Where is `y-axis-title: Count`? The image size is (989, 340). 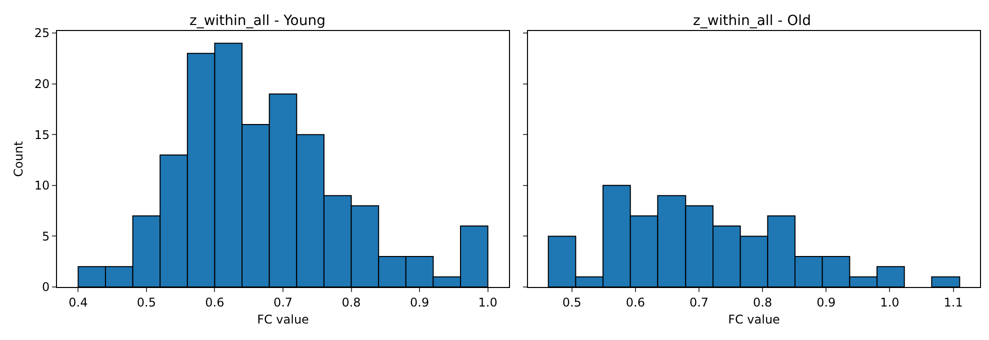 y-axis-title: Count is located at coordinates (19, 158).